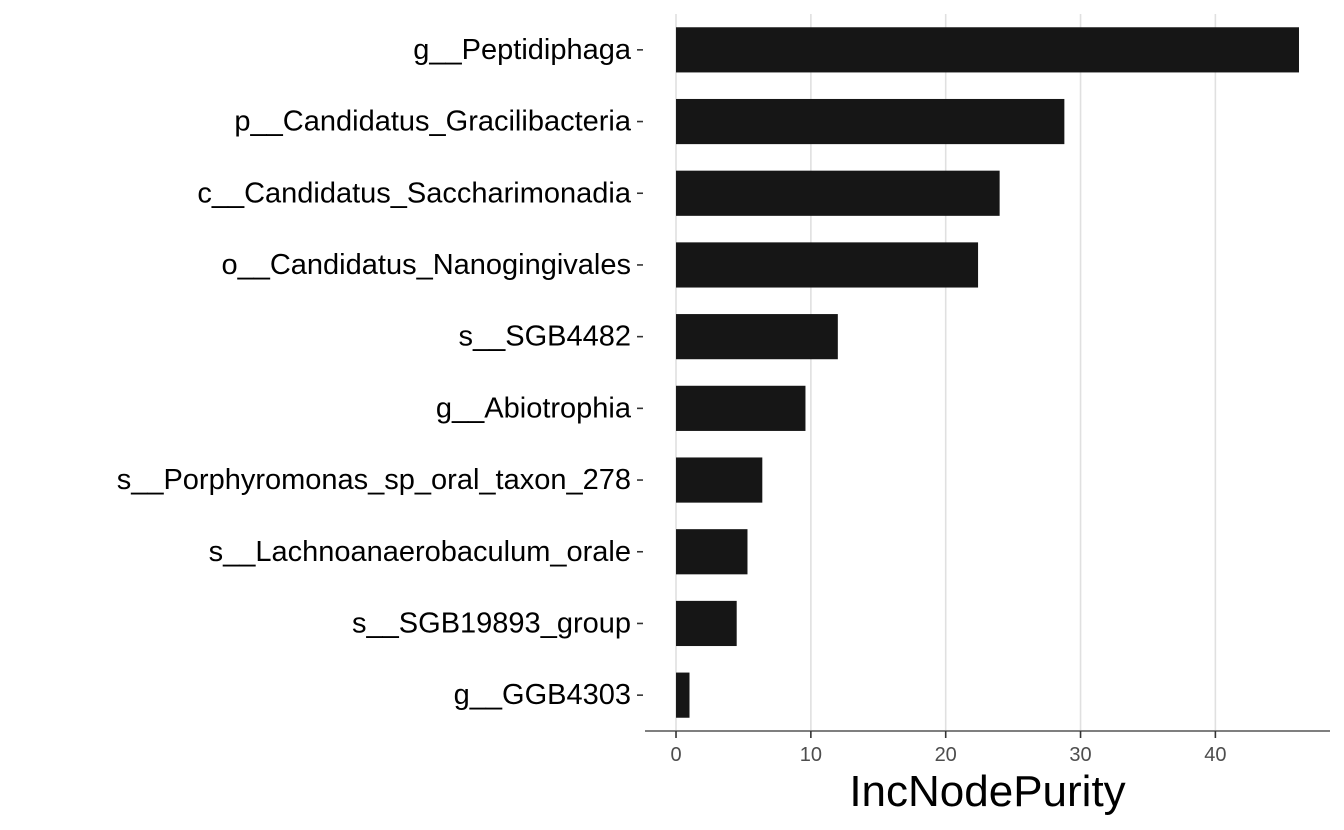 This screenshot has width=1344, height=830. I want to click on bar-s__Lachnoanaerobaculum_orale, so click(712, 552).